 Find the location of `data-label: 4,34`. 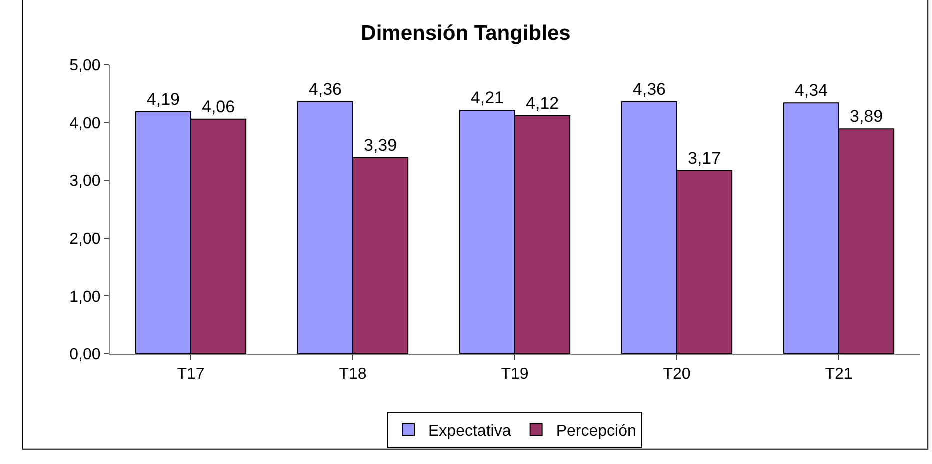

data-label: 4,34 is located at coordinates (811, 90).